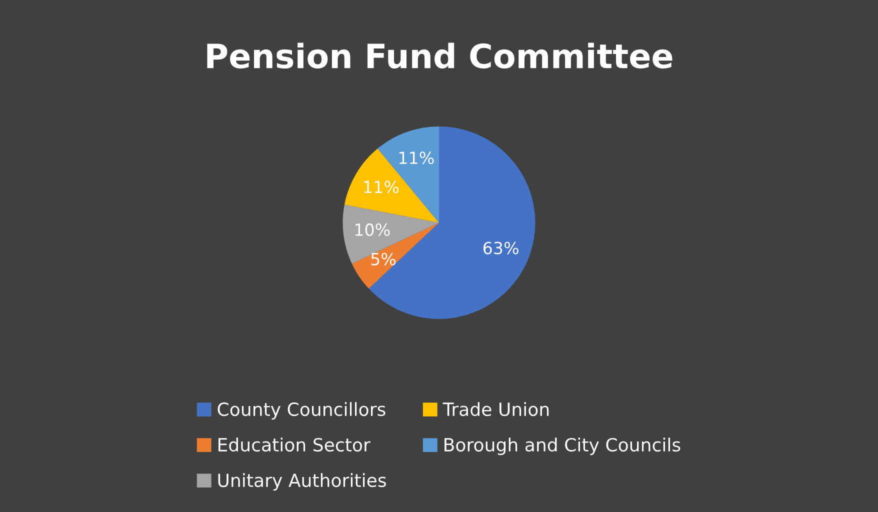  What do you see at coordinates (439, 55) in the screenshot?
I see `chart-title: Pension Fund Committee` at bounding box center [439, 55].